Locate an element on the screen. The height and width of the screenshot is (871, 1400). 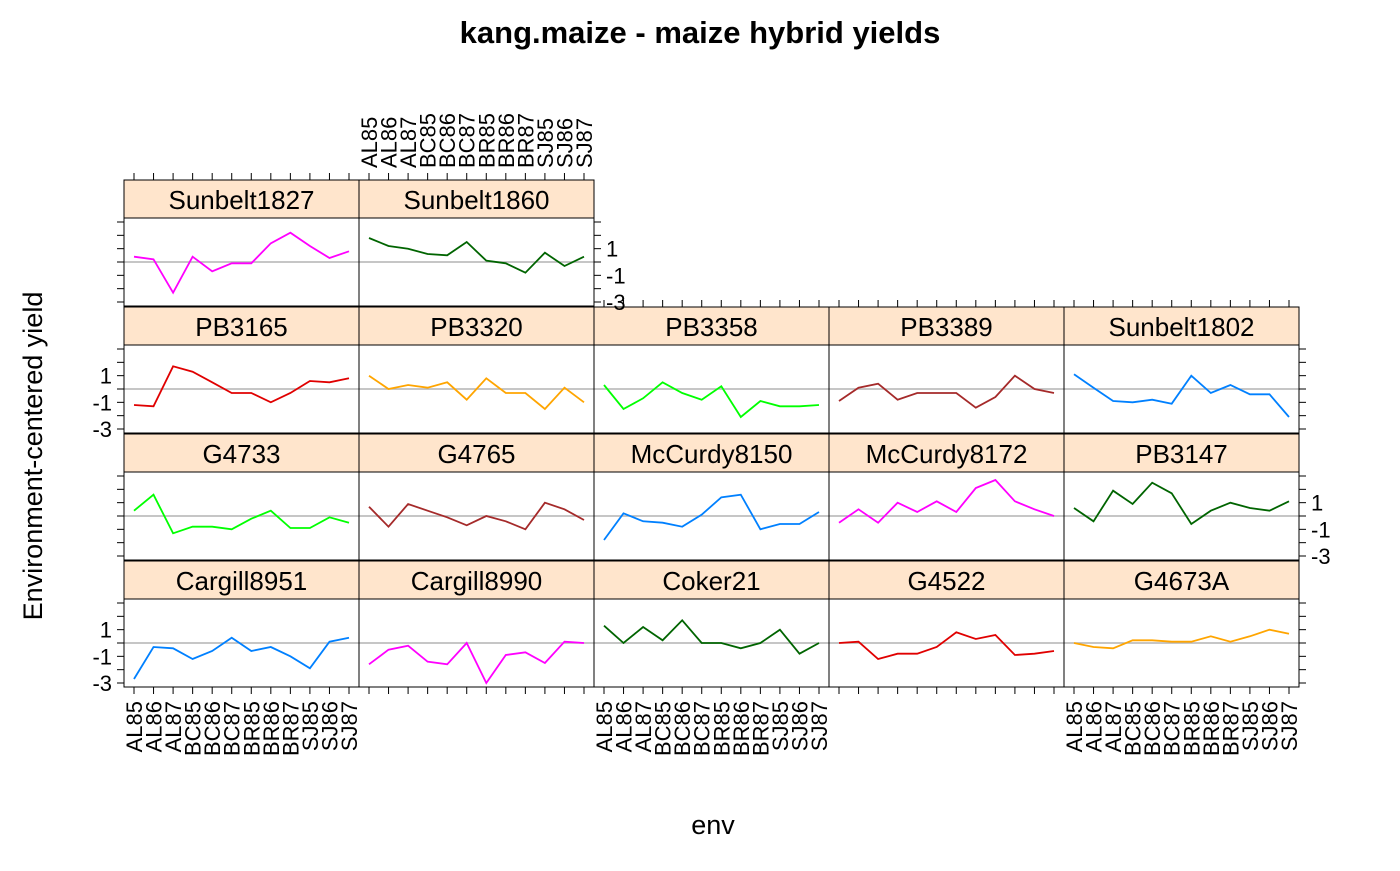
strip-label: PB3358 is located at coordinates (711, 327).